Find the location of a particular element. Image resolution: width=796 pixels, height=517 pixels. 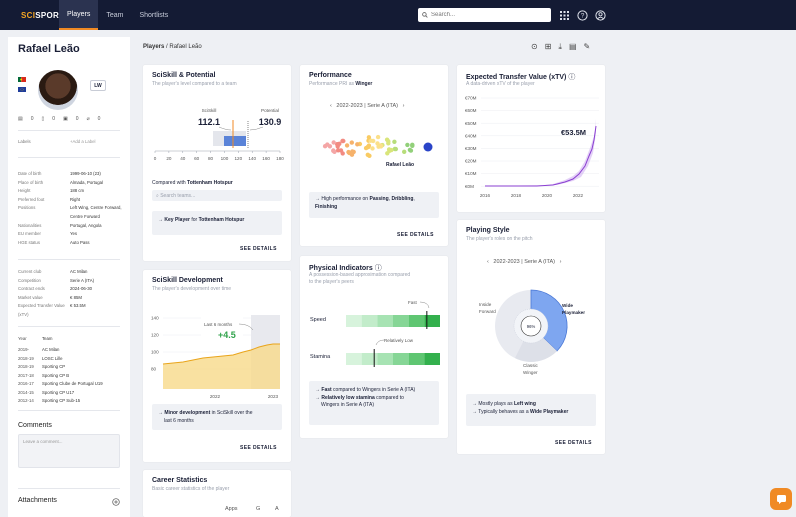

x-tick-label: 2020 is located at coordinates (547, 195).